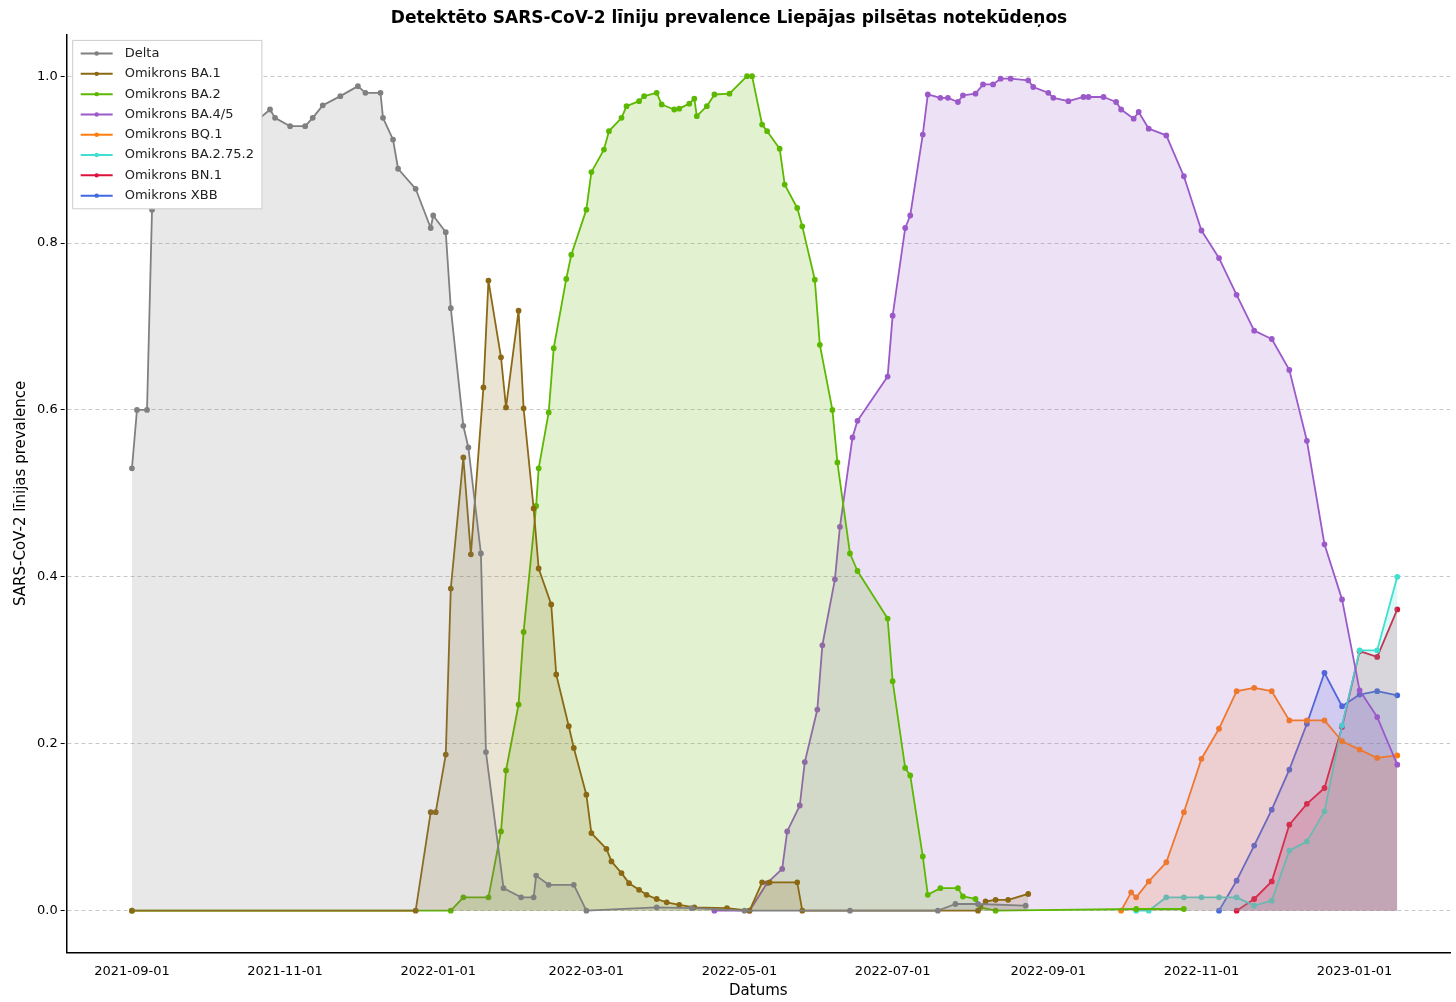 The height and width of the screenshot is (1002, 1456). What do you see at coordinates (1201, 970) in the screenshot?
I see `x-tick-label: 2022-11-01` at bounding box center [1201, 970].